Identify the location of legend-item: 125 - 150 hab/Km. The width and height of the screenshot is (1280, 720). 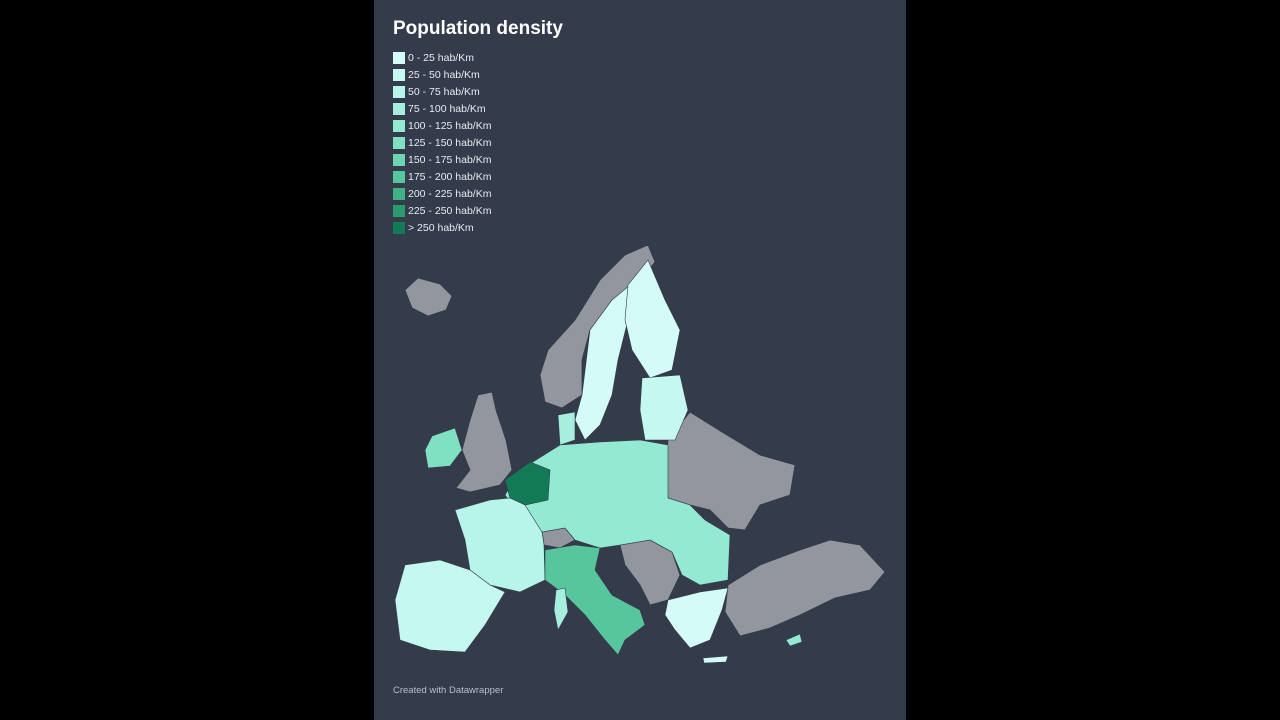
(442, 142).